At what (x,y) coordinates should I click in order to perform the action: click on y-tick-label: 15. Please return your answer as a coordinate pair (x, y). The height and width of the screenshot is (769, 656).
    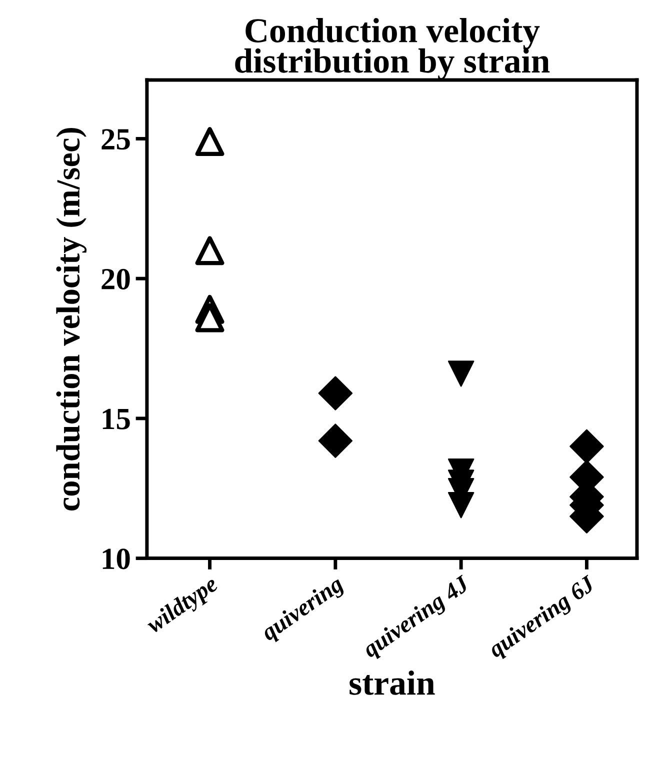
    Looking at the image, I should click on (116, 419).